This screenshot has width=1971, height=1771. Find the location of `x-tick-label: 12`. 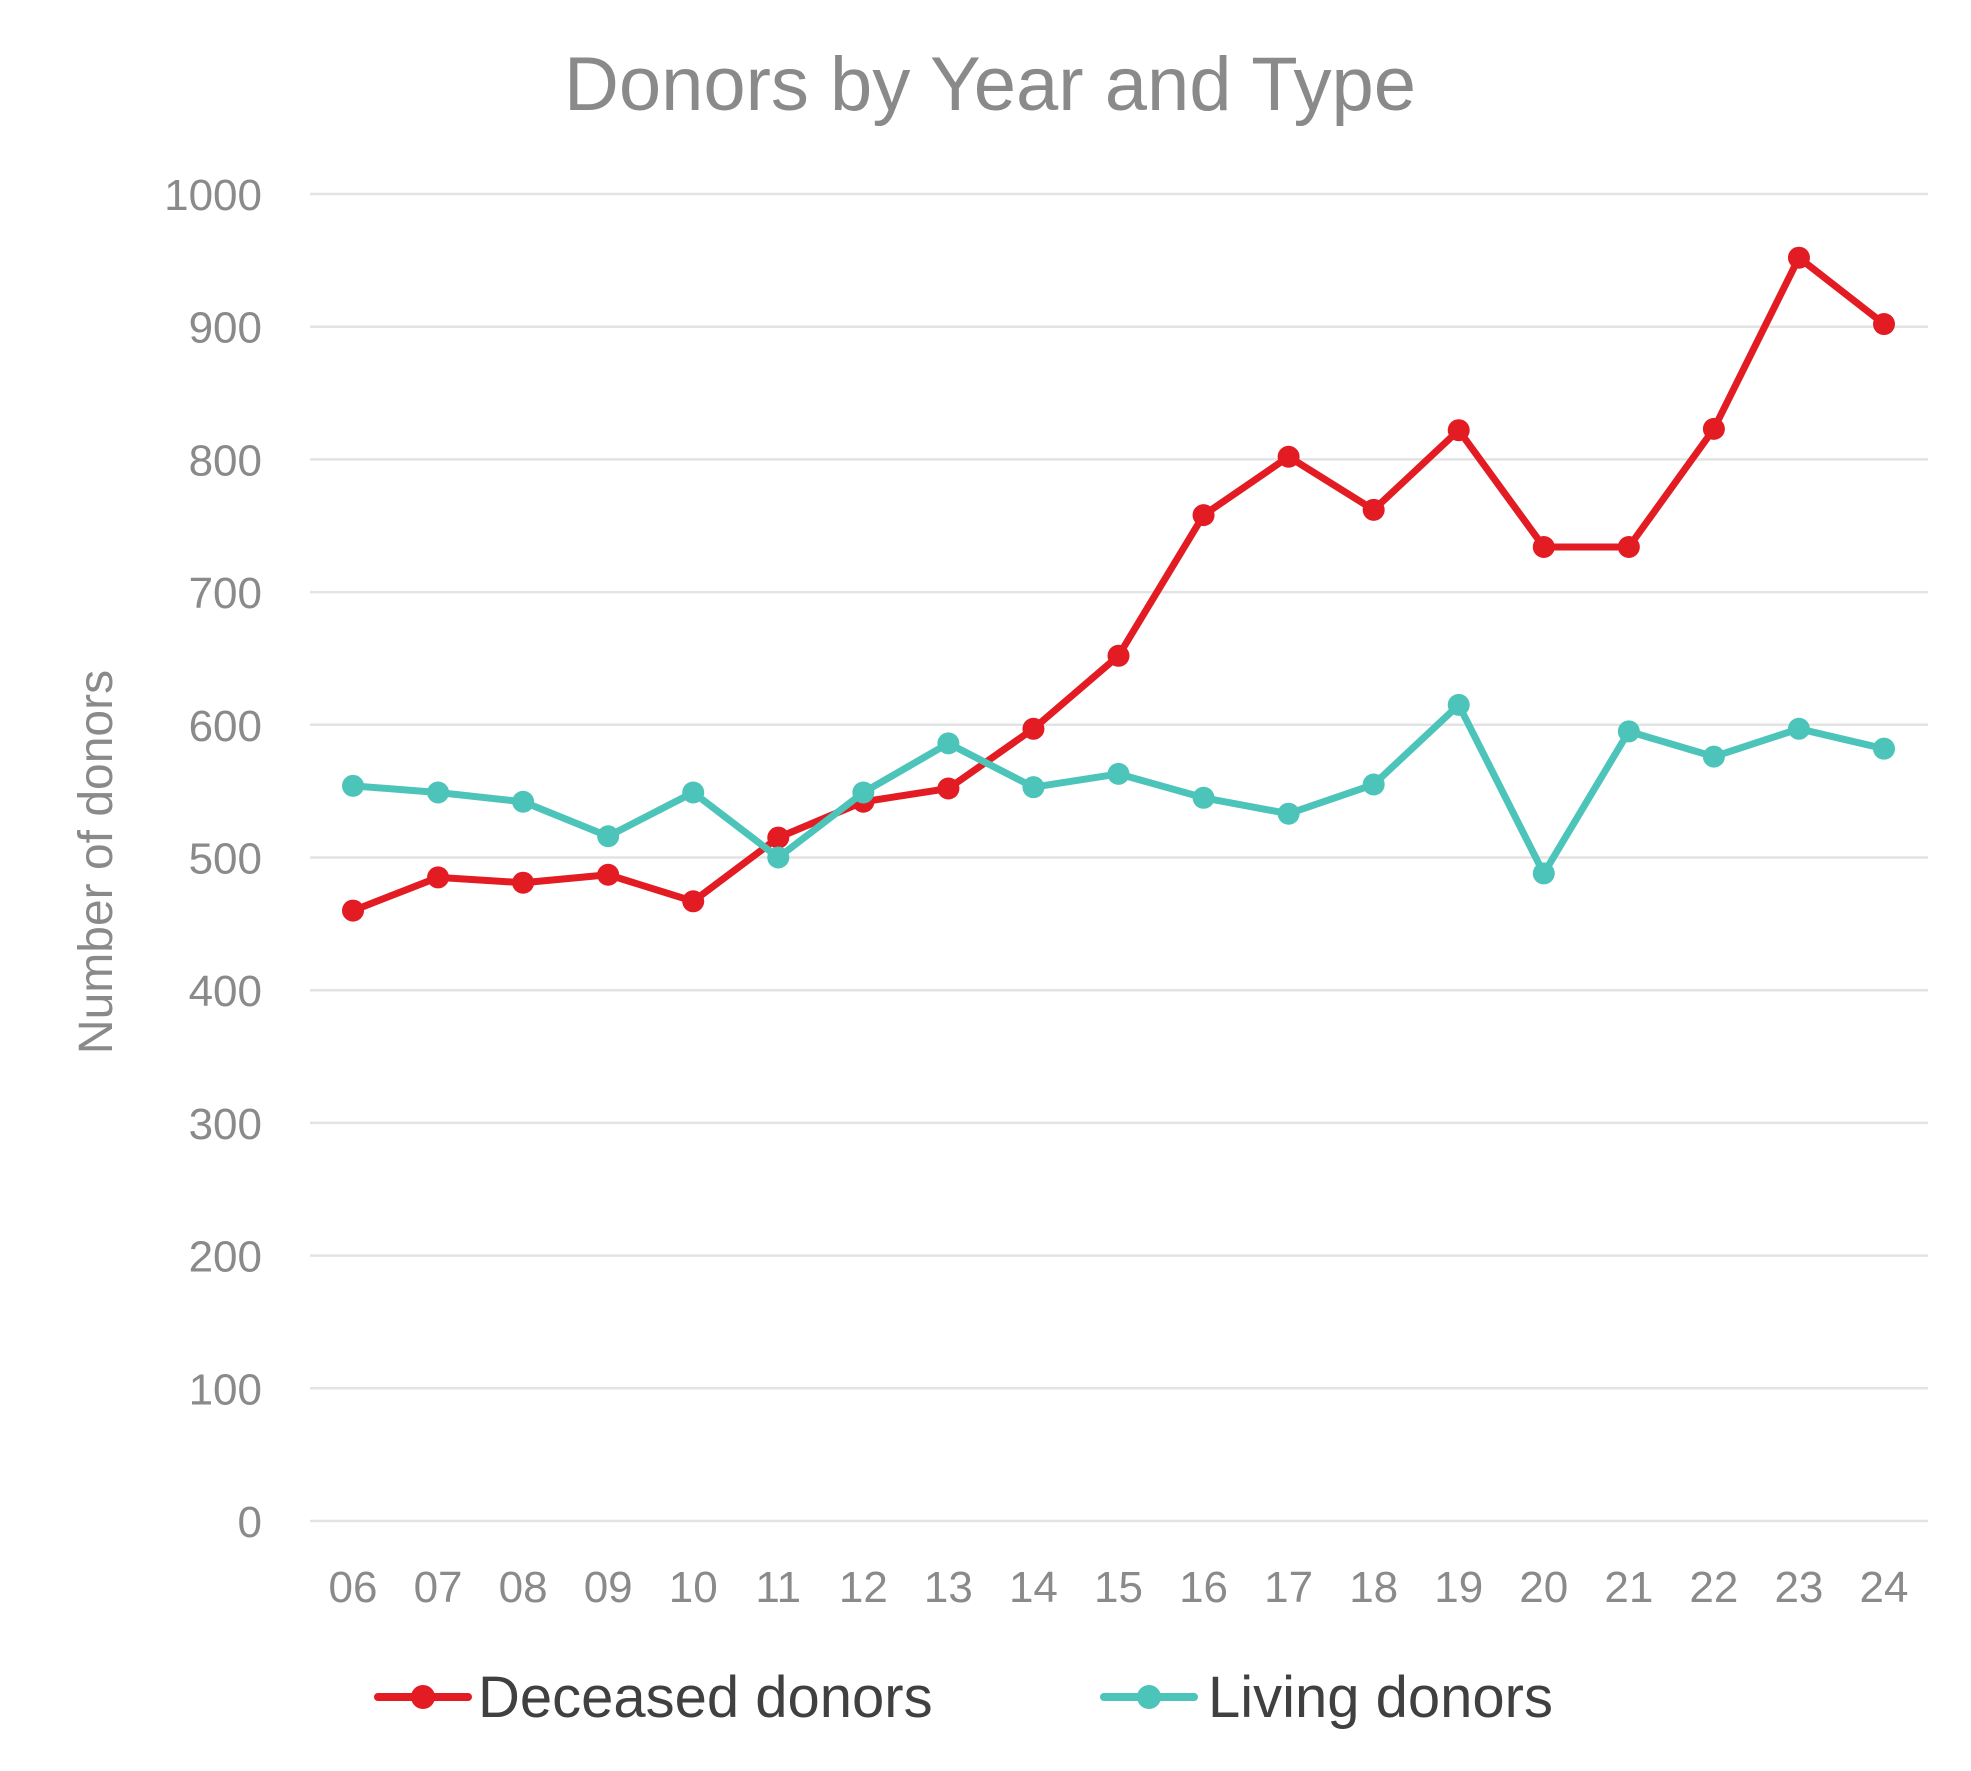

x-tick-label: 12 is located at coordinates (863, 1587).